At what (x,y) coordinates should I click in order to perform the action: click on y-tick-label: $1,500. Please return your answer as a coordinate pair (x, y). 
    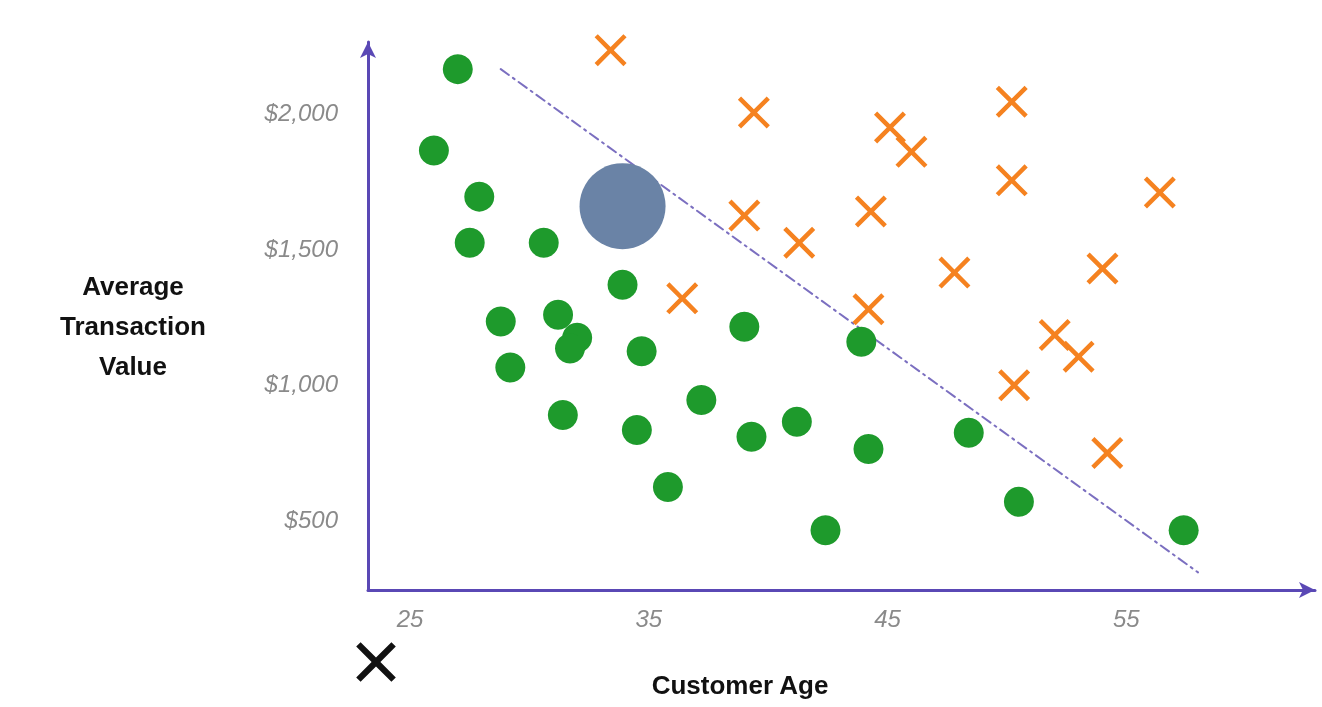
    Looking at the image, I should click on (301, 248).